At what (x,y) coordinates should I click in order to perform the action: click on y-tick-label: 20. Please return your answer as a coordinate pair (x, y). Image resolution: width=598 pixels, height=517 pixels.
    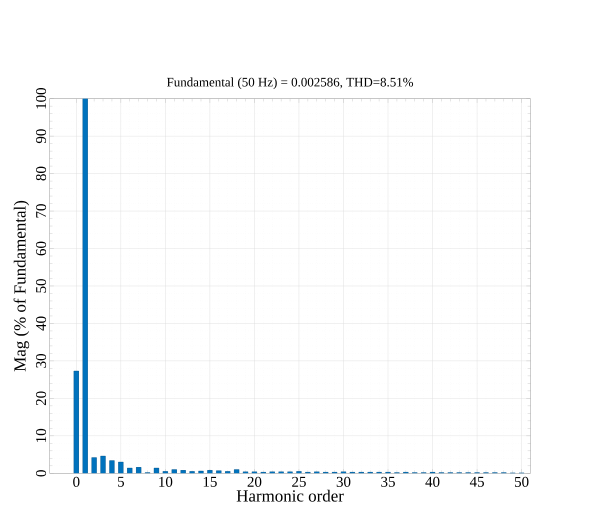
    Looking at the image, I should click on (41, 398).